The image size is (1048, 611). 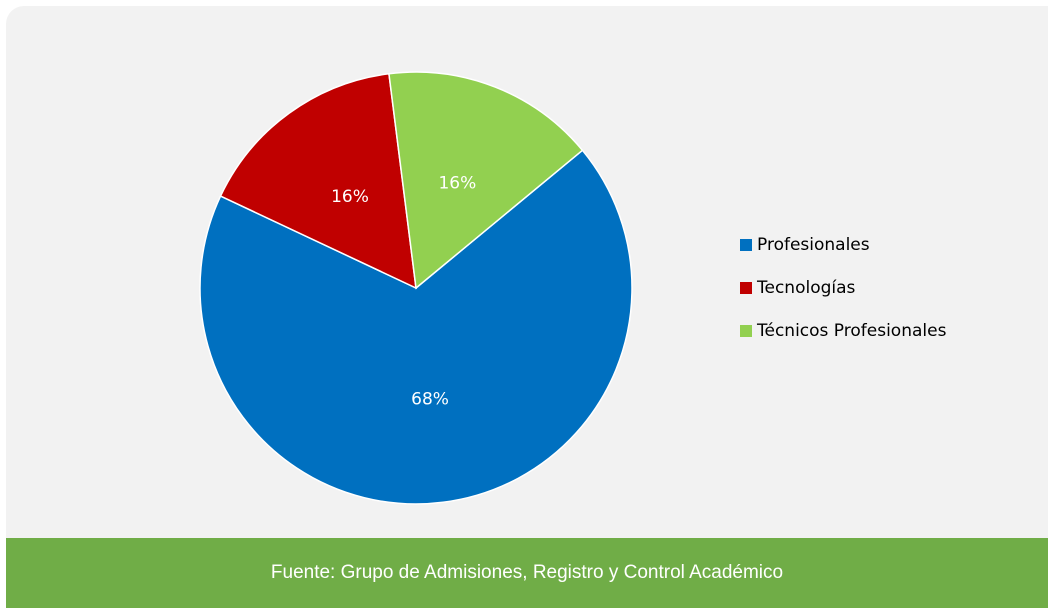 I want to click on legend-label: Técnicos Profesionales, so click(x=851, y=331).